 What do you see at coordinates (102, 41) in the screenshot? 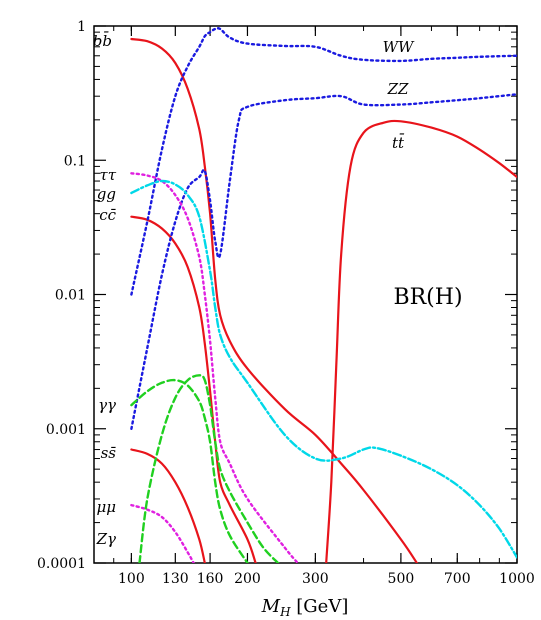
I see `series-label: bb̄` at bounding box center [102, 41].